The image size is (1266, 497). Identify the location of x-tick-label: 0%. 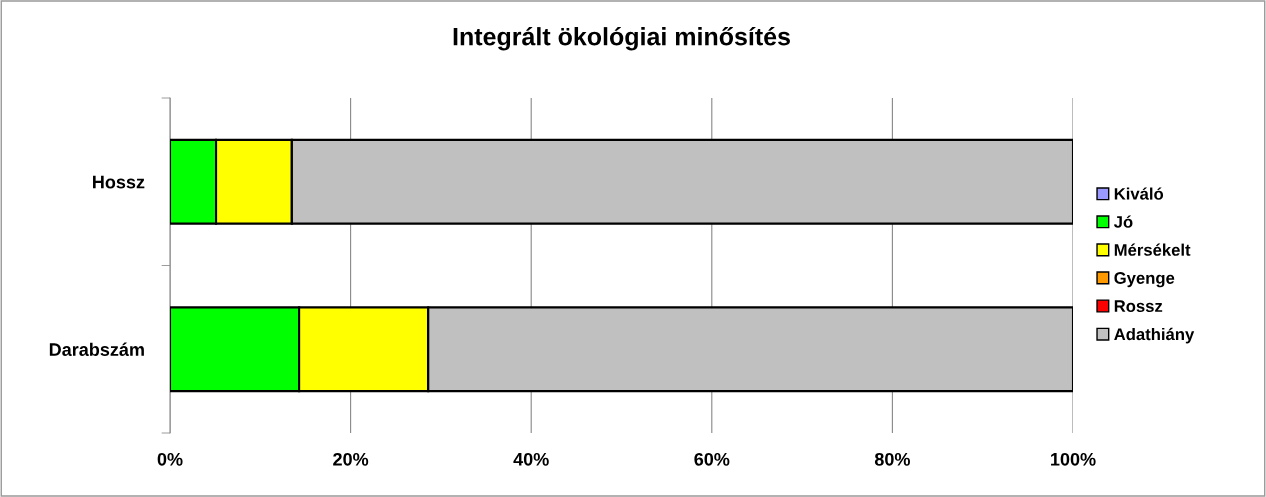
(170, 459).